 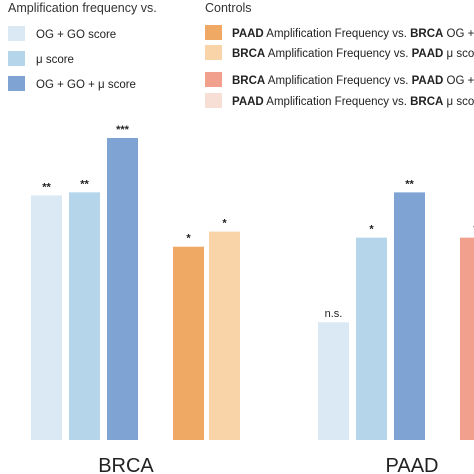 What do you see at coordinates (126, 464) in the screenshot?
I see `category-label-brca: BRCA` at bounding box center [126, 464].